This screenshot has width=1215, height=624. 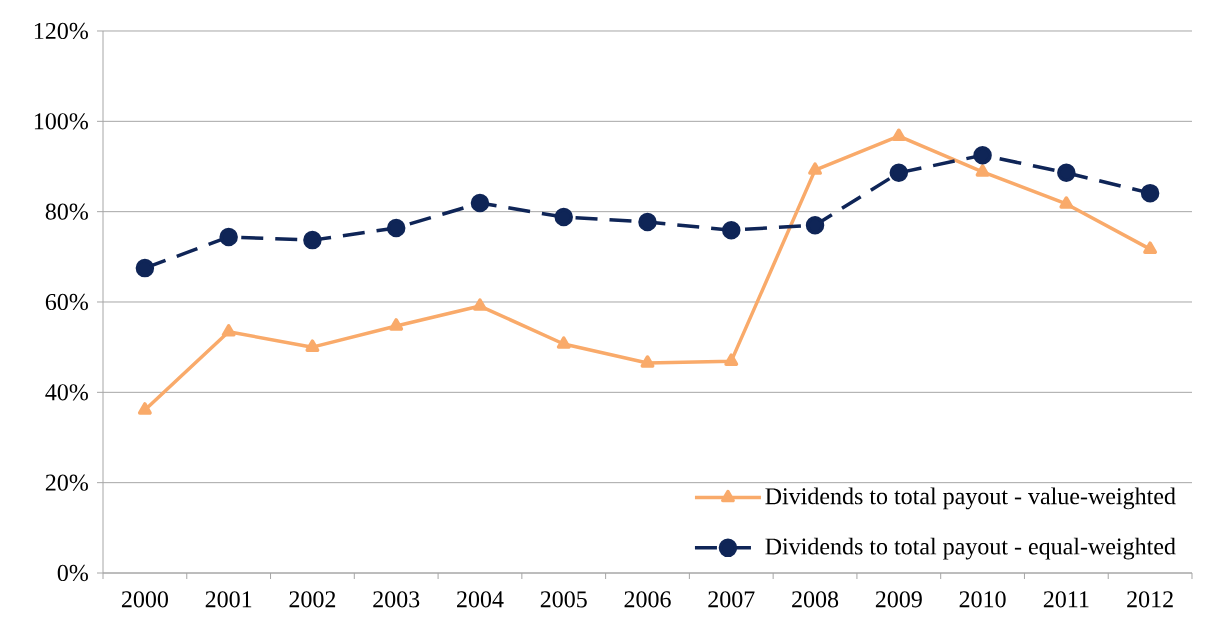 I want to click on x-tick-label: 2001, so click(x=228, y=599).